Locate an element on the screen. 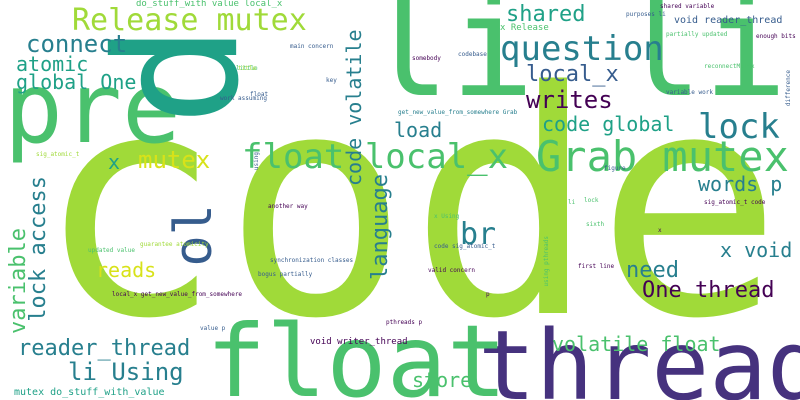  word-lock: lock is located at coordinates (739, 127).